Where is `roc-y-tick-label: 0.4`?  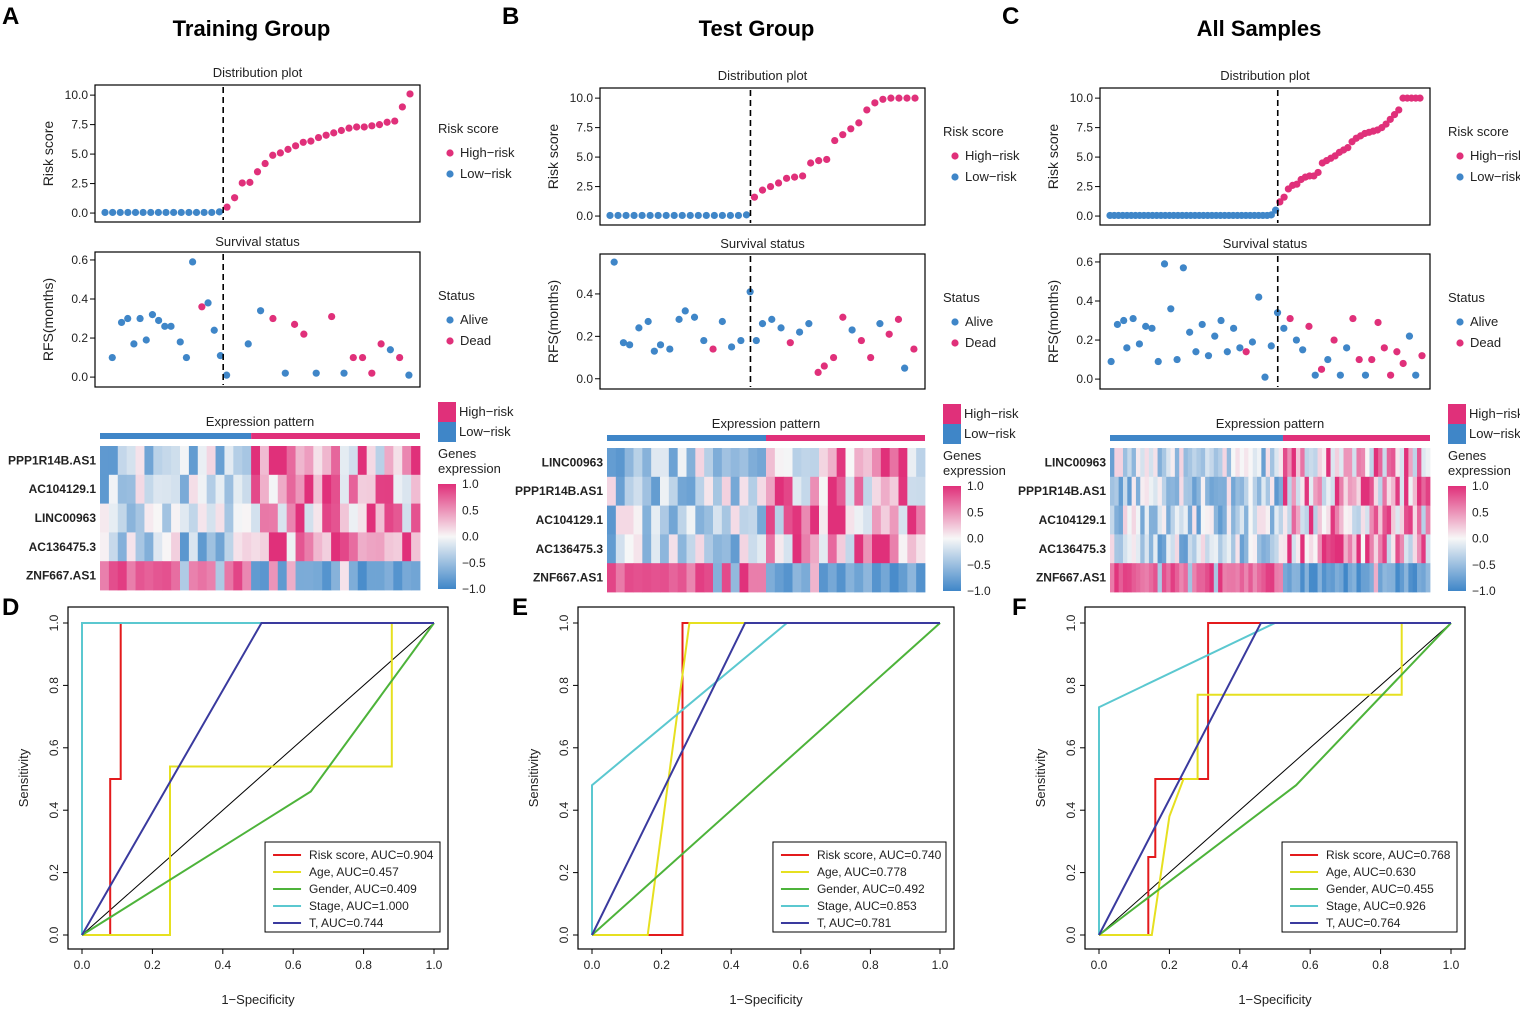 roc-y-tick-label: 0.4 is located at coordinates (1071, 810).